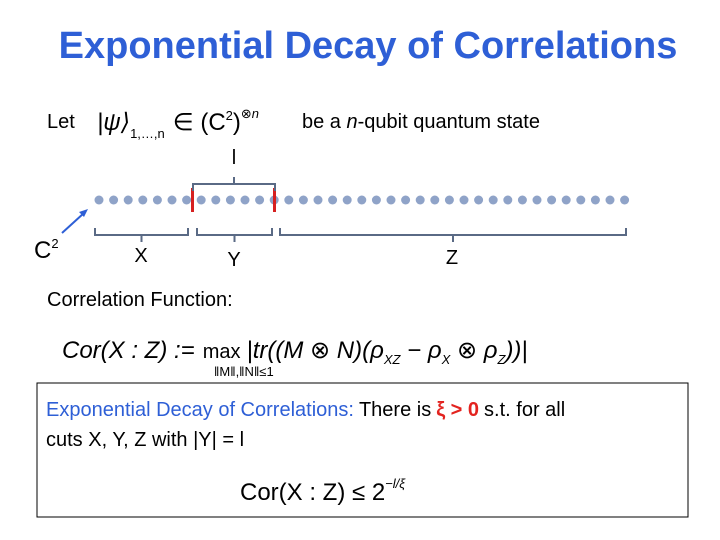  What do you see at coordinates (453, 235) in the screenshot?
I see `z-bracket` at bounding box center [453, 235].